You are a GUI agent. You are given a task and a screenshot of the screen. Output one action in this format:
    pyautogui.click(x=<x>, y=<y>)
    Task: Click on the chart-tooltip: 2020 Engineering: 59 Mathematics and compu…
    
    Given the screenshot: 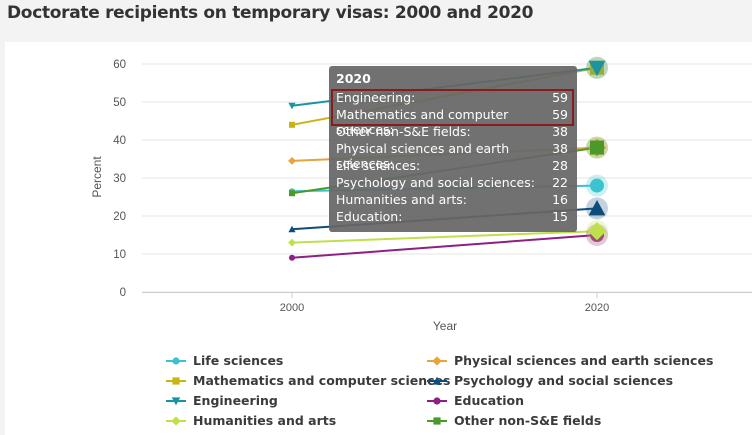 What is the action you would take?
    pyautogui.click(x=453, y=149)
    